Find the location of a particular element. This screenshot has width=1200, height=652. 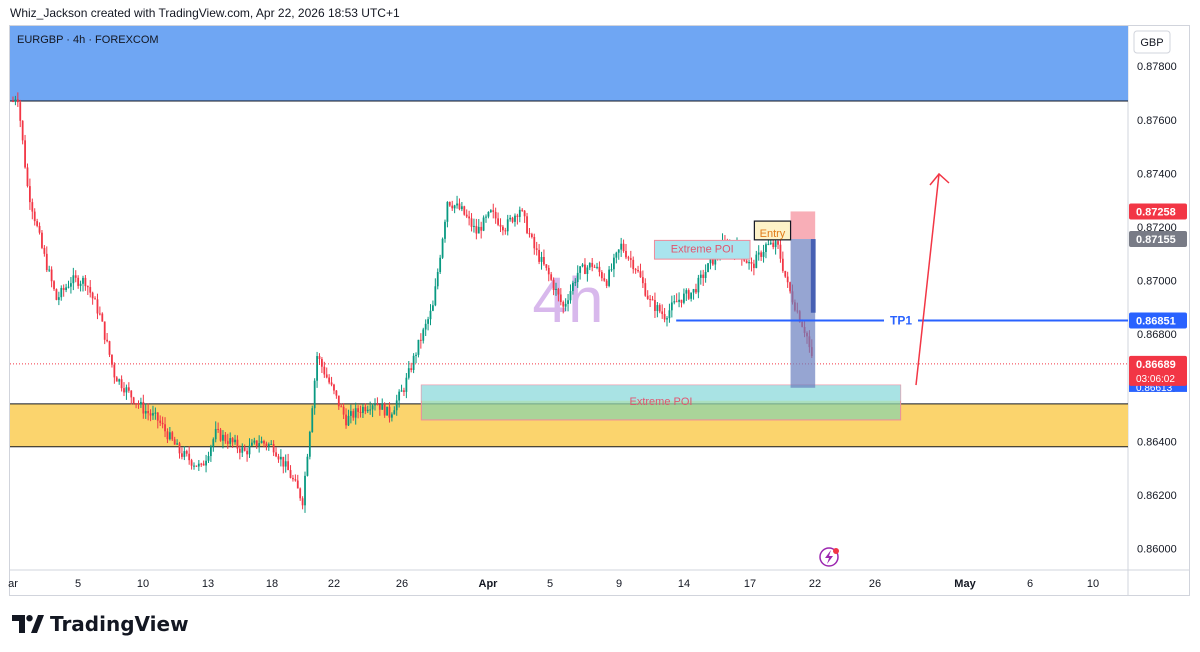

symbol-label: EURGBP · 4h · FOREXCOM is located at coordinates (88, 40).